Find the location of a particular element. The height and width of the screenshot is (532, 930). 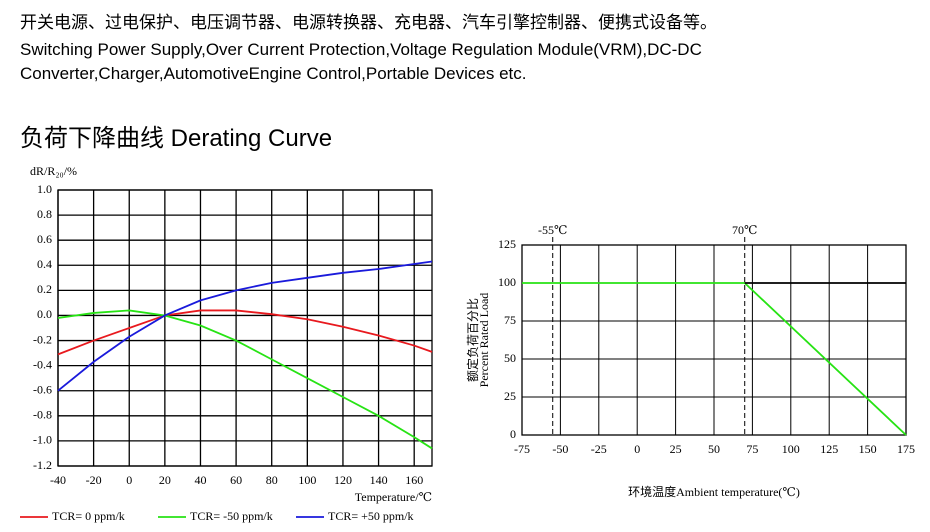

x-tick-label: 120 is located at coordinates (343, 480).